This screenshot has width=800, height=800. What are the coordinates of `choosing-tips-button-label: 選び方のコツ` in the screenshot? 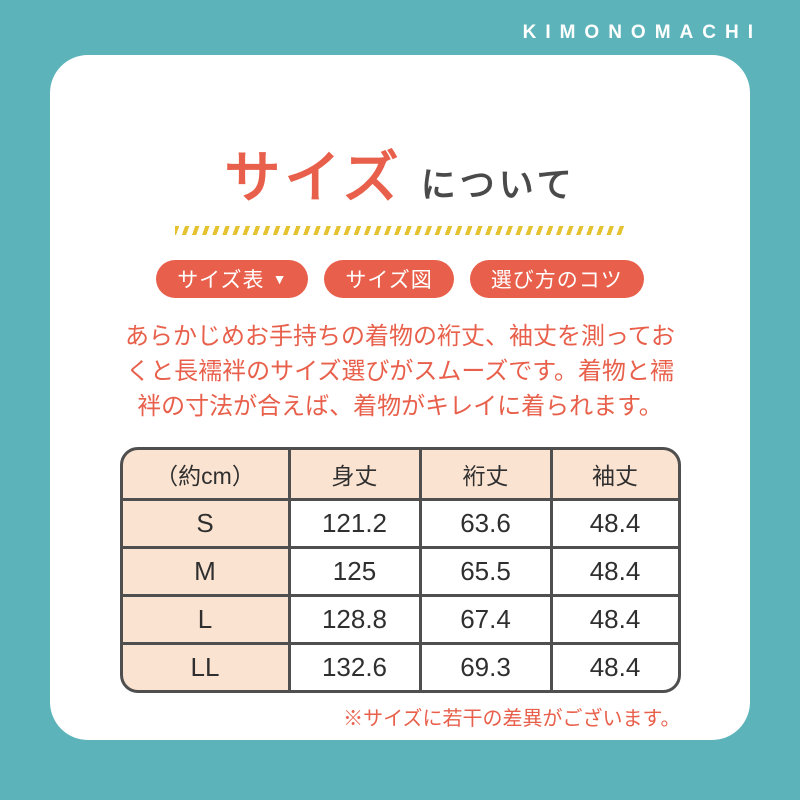 It's located at (556, 280).